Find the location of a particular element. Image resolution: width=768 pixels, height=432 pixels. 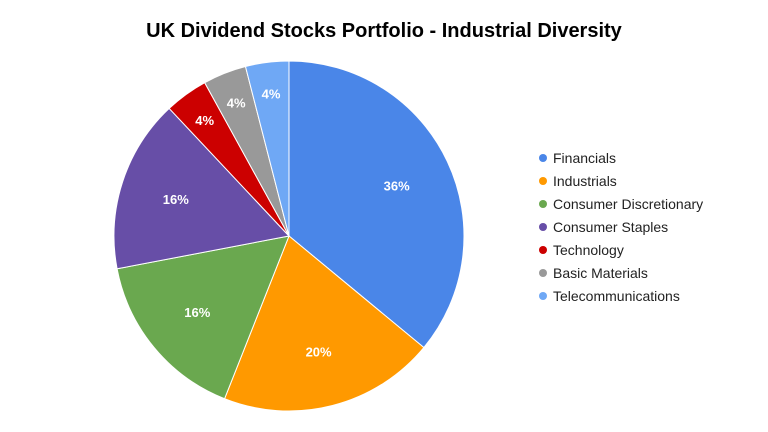

data-label: 36% is located at coordinates (397, 185).